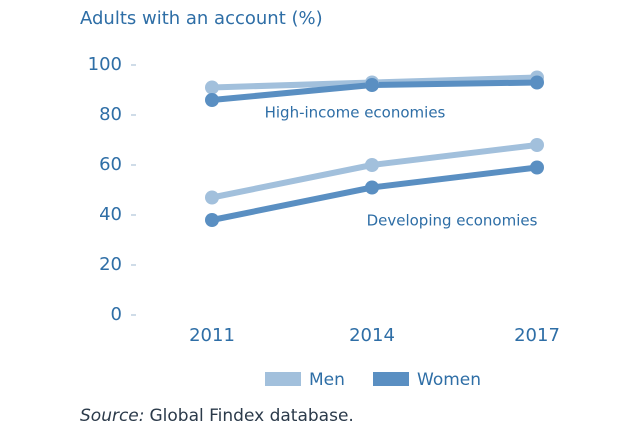 The image size is (638, 440). I want to click on source-label: Source:, so click(112, 416).